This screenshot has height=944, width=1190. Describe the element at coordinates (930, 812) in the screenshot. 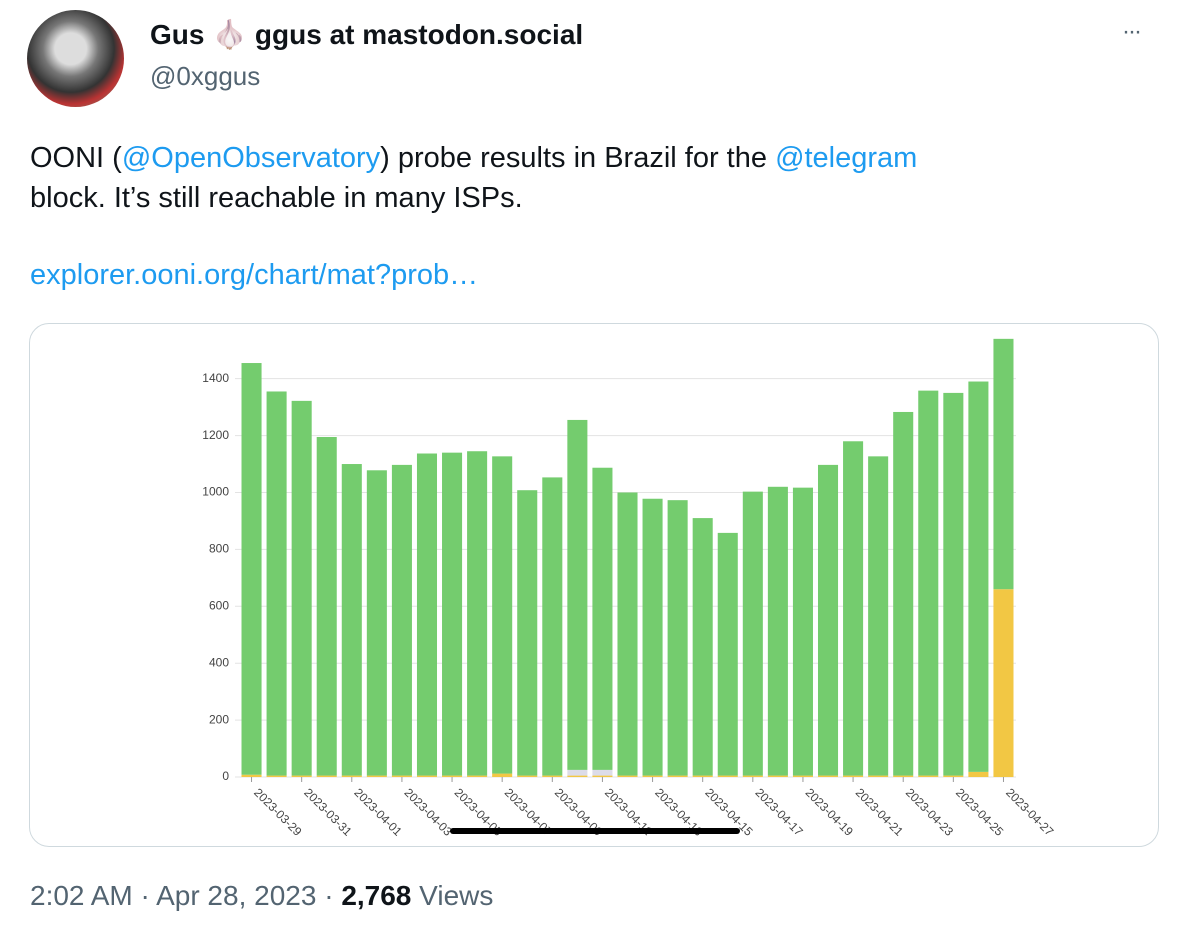

I see `x-tick-label: 2023-04-23` at that location.